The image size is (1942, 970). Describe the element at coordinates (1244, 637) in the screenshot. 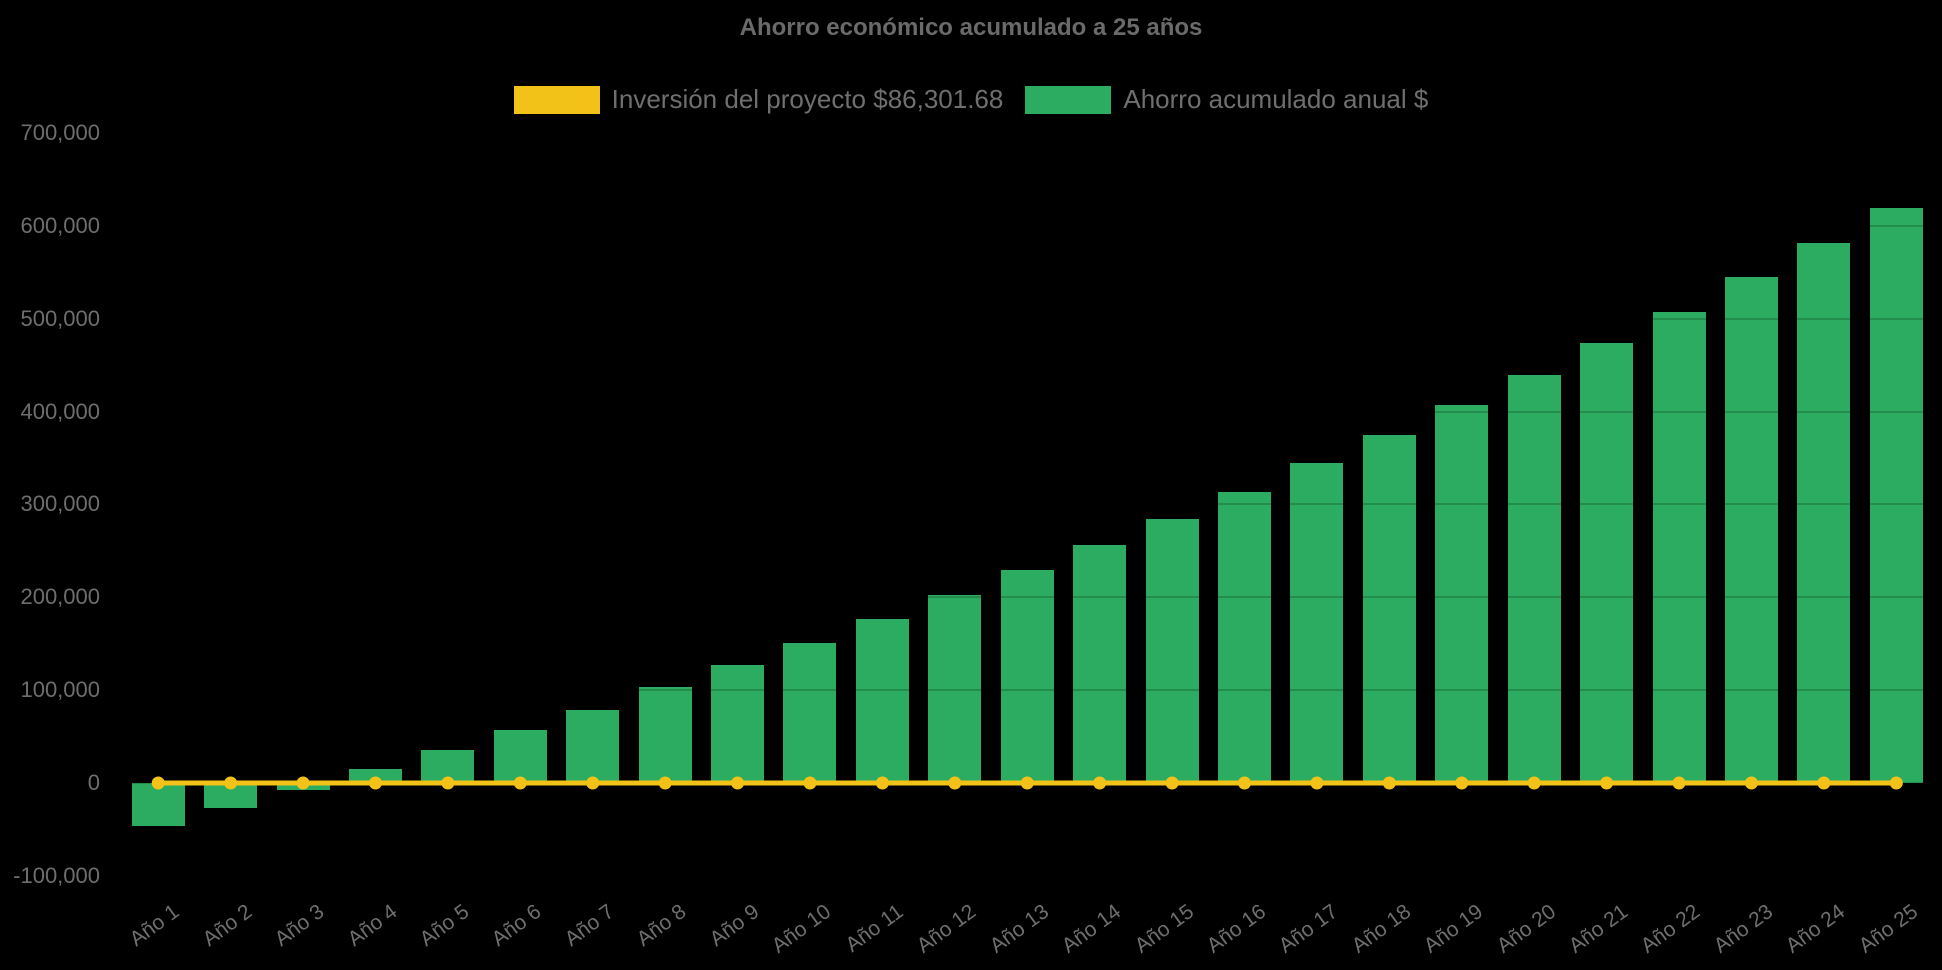

I see `bar-año-16` at that location.